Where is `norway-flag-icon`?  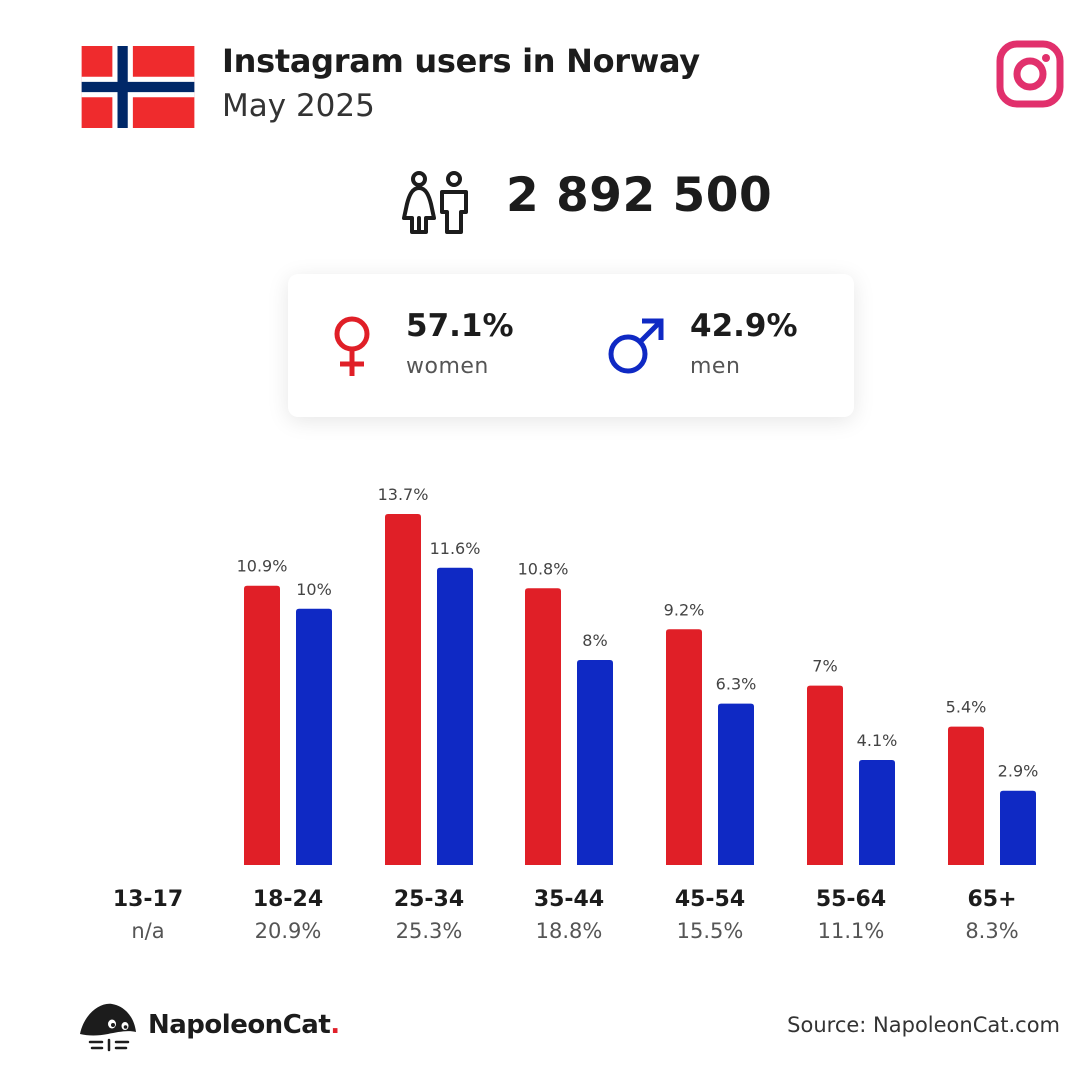 norway-flag-icon is located at coordinates (138, 87).